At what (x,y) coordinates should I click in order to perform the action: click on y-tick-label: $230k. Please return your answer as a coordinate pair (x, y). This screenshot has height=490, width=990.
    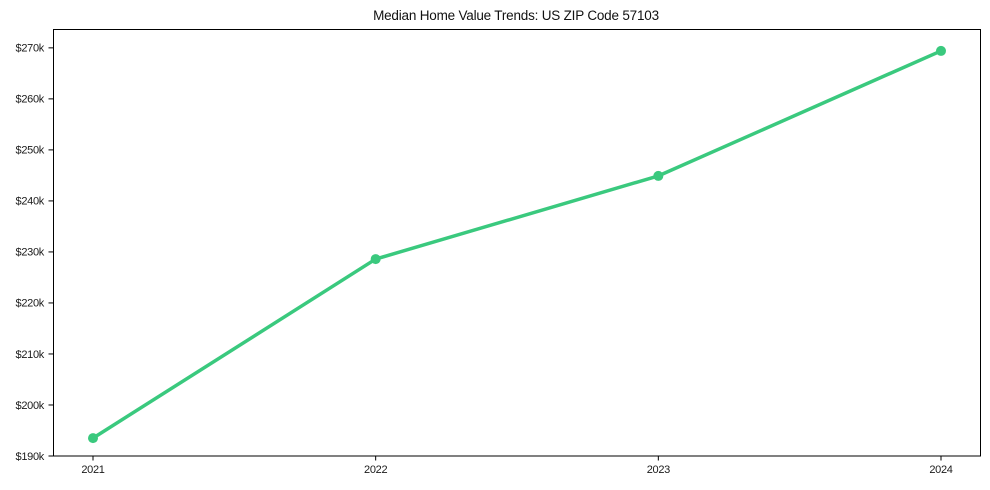
    Looking at the image, I should click on (30, 253).